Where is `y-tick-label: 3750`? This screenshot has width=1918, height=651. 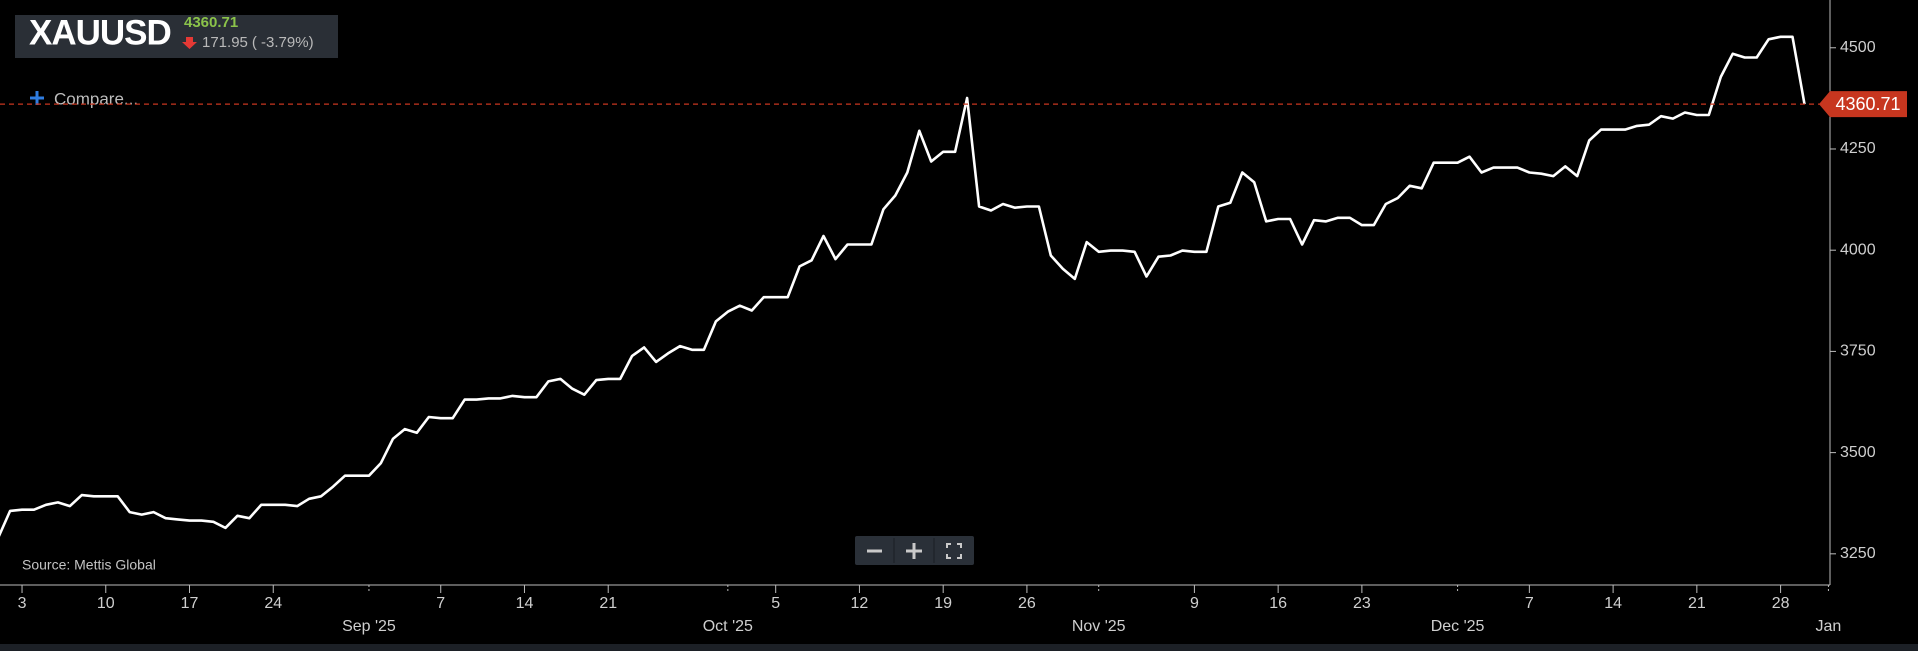
y-tick-label: 3750 is located at coordinates (1858, 351).